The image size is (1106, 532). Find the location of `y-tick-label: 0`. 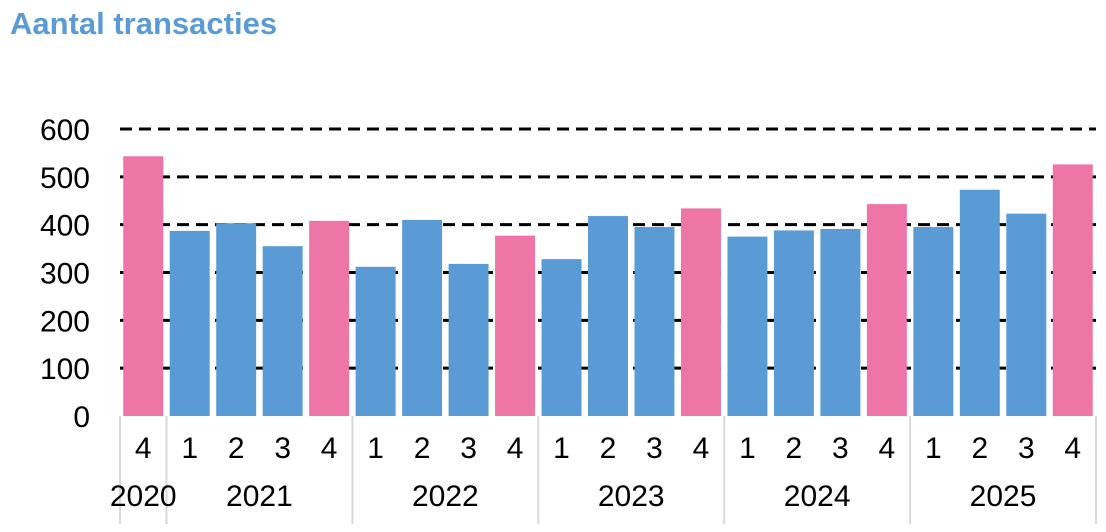

y-tick-label: 0 is located at coordinates (81, 417).